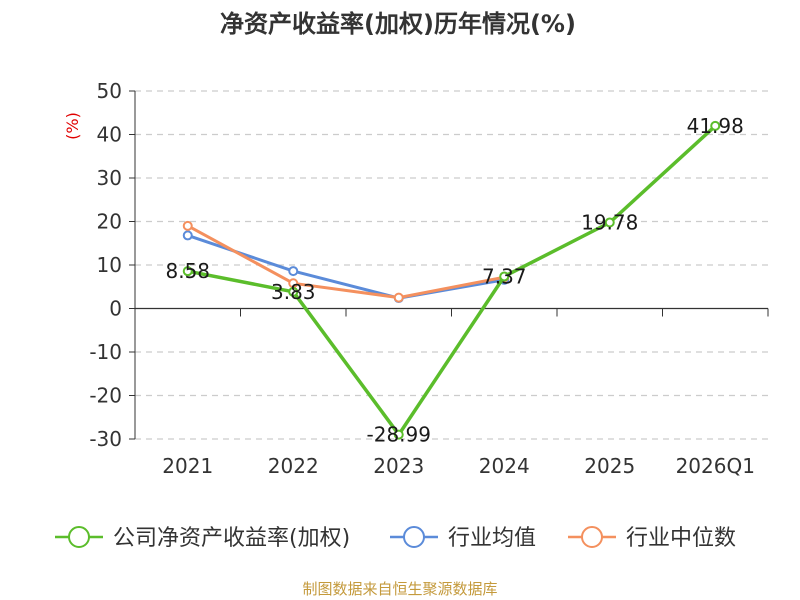 Image resolution: width=800 pixels, height=600 pixels. Describe the element at coordinates (109, 265) in the screenshot. I see `y-tick-label: 10` at that location.